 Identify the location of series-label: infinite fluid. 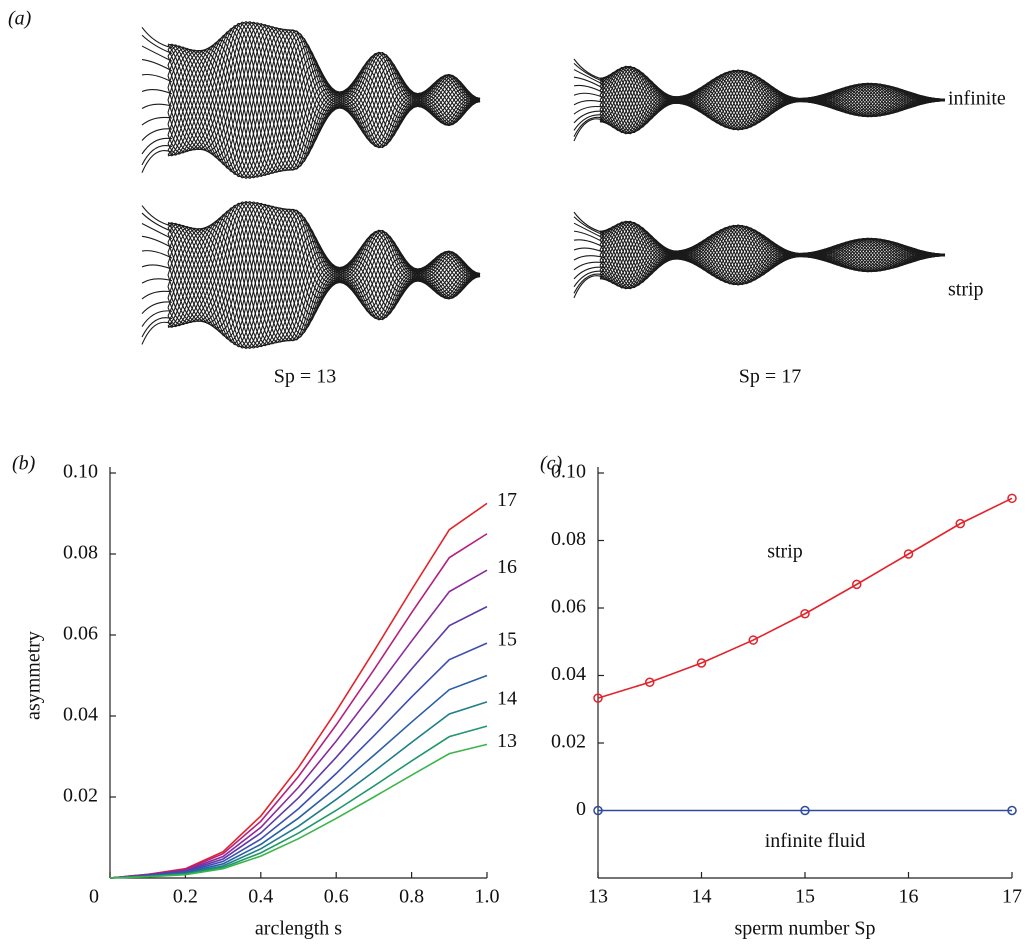
(815, 841).